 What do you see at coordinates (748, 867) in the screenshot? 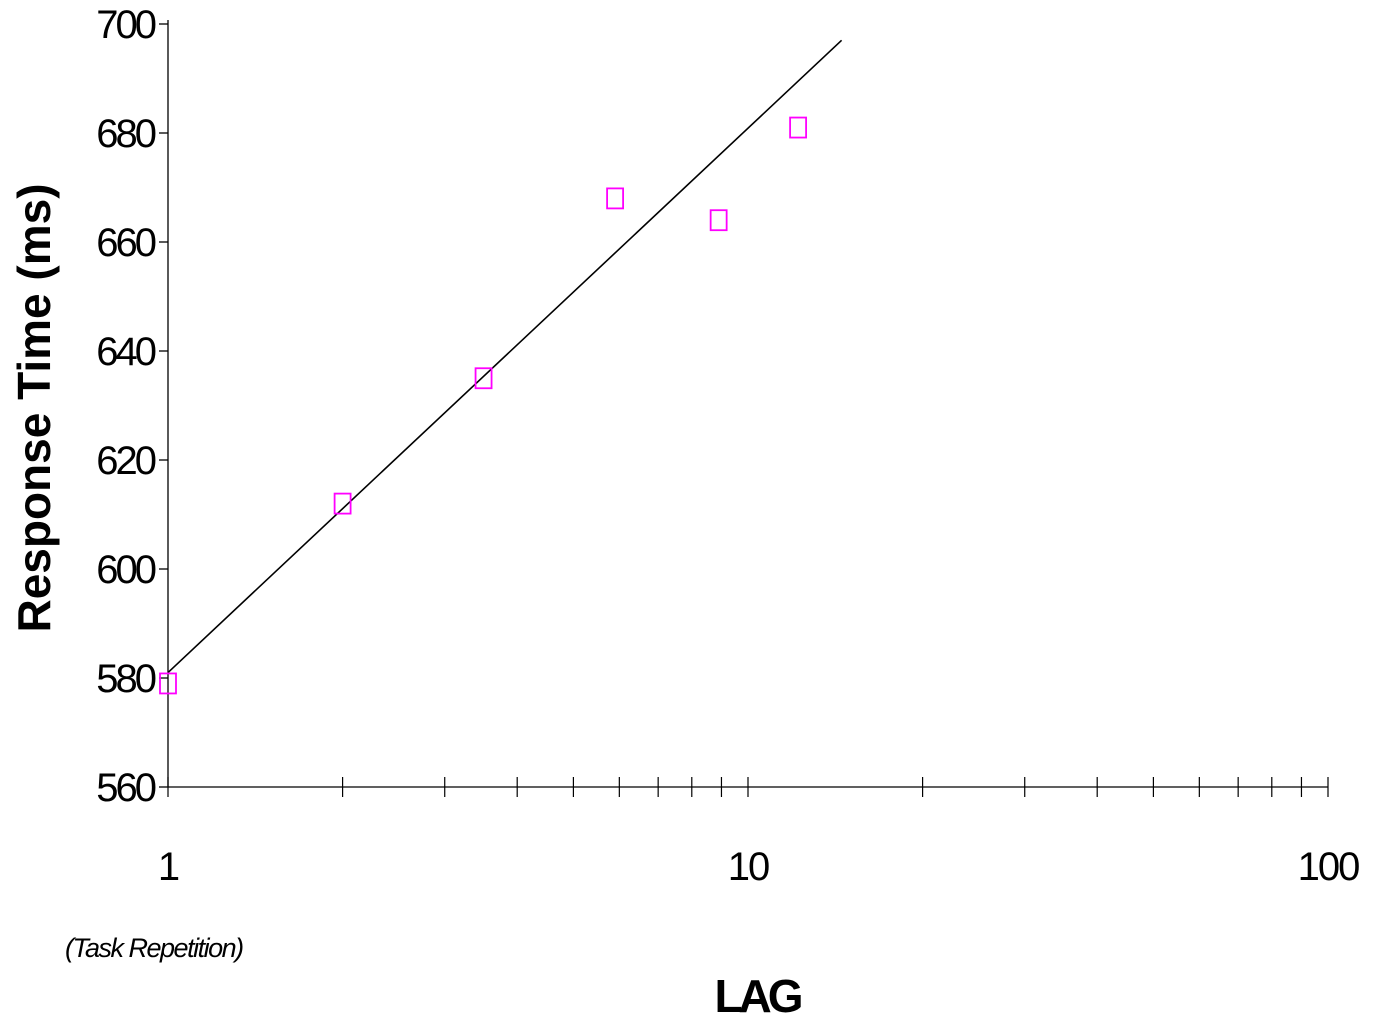
I see `x-tick-label-10: 10` at bounding box center [748, 867].